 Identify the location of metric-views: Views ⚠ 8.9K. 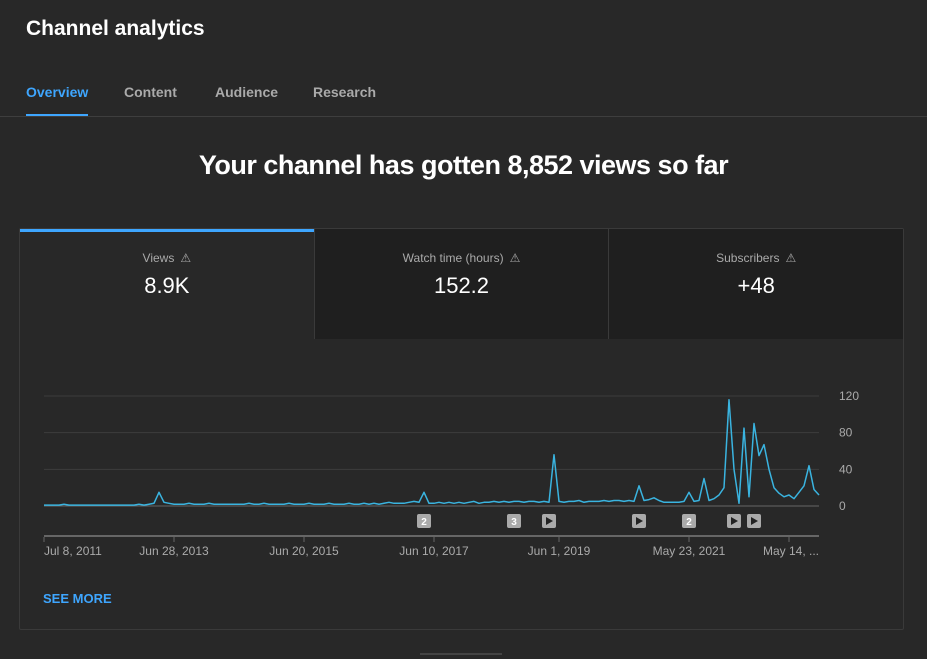
(167, 284).